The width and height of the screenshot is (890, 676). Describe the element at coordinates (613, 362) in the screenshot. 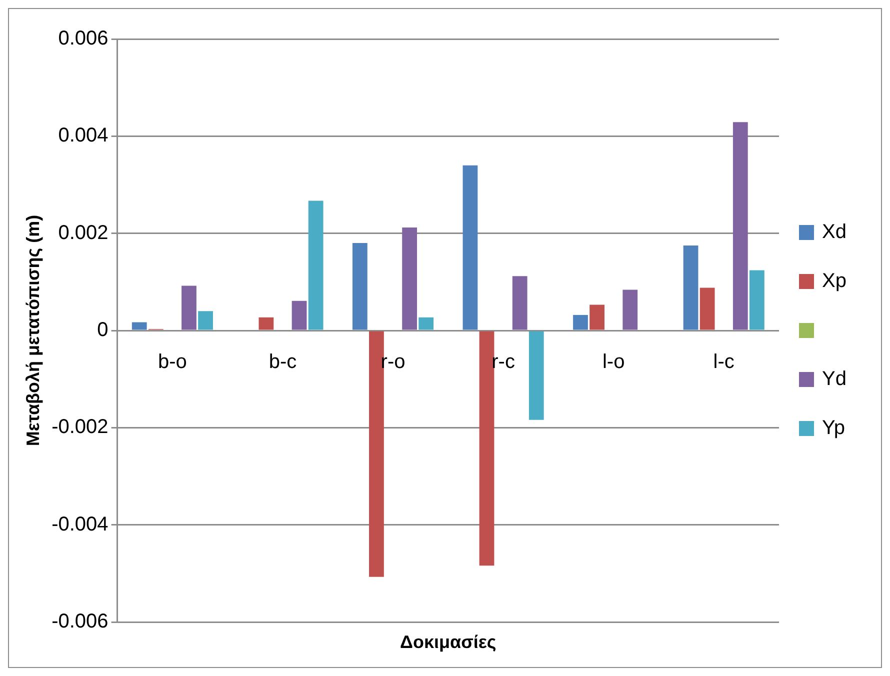

I see `x-tick-label: l-o` at that location.